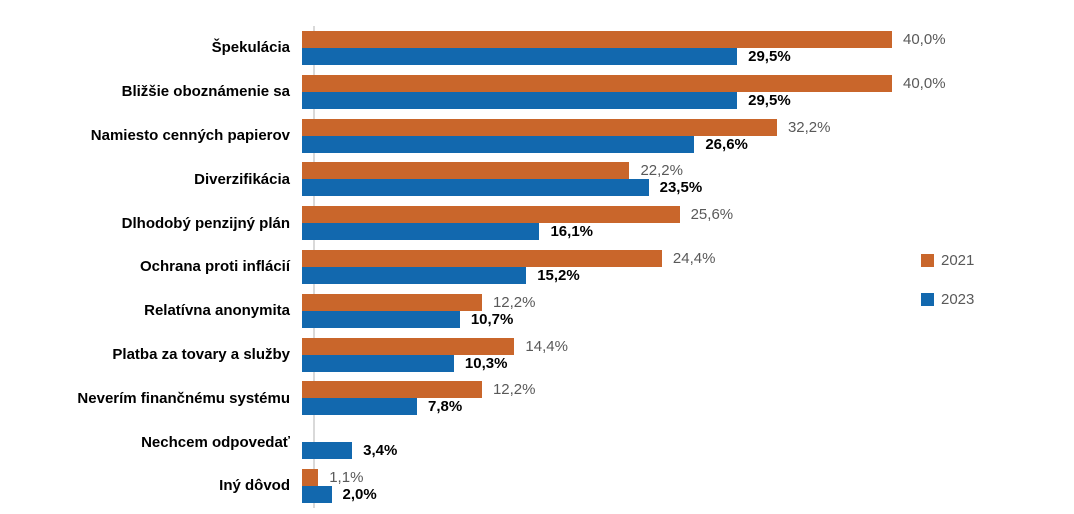 The image size is (1074, 514). Describe the element at coordinates (661, 171) in the screenshot. I see `value-label-2021: 22,2%` at that location.